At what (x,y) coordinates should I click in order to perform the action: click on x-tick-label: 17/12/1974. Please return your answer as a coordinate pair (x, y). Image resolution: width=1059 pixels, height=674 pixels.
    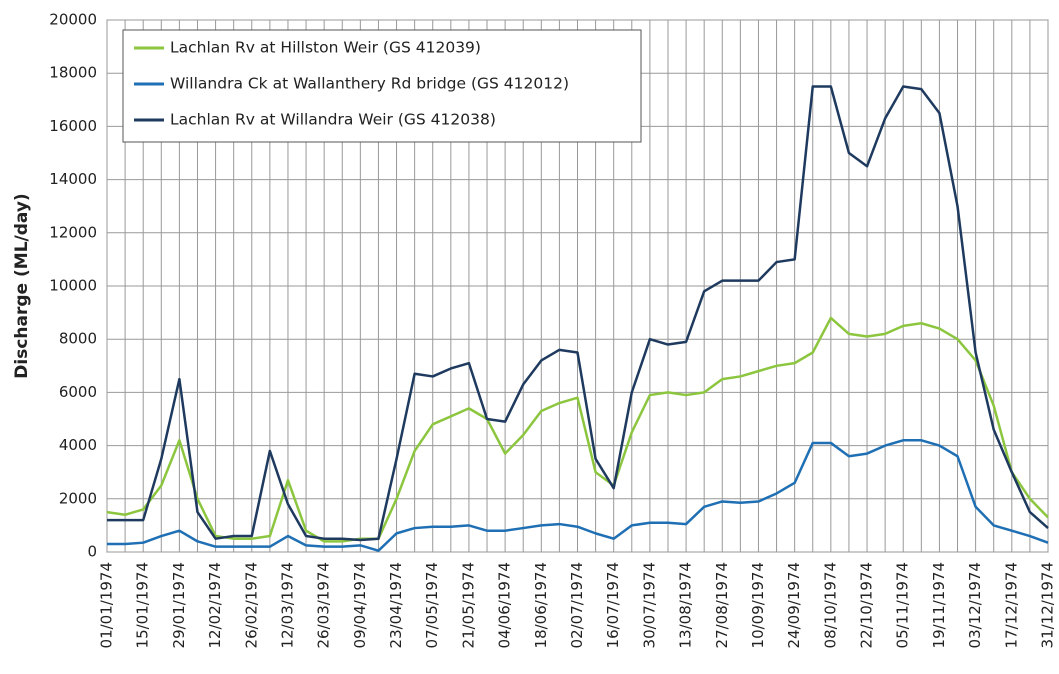
    Looking at the image, I should click on (1011, 605).